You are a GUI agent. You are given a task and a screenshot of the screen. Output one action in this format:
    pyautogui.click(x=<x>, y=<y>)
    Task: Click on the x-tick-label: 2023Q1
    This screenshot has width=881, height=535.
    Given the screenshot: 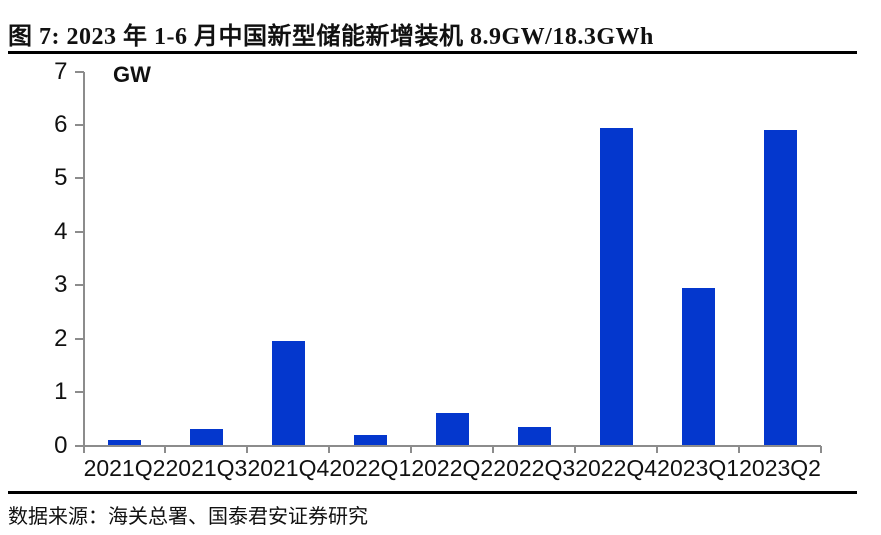 What is the action you would take?
    pyautogui.click(x=698, y=467)
    